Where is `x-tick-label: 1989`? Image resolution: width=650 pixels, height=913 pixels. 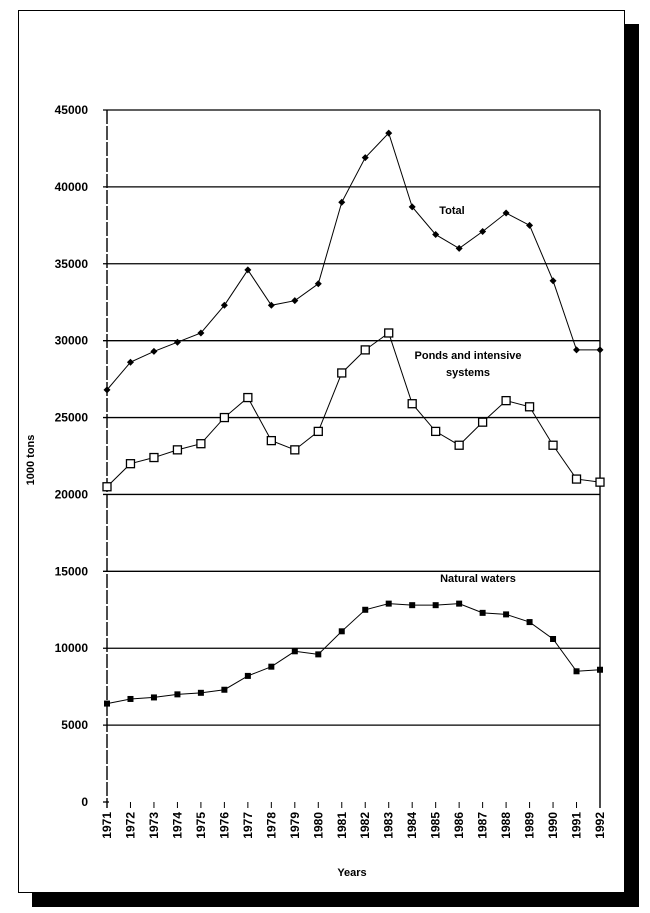 x-tick-label: 1989 is located at coordinates (530, 825).